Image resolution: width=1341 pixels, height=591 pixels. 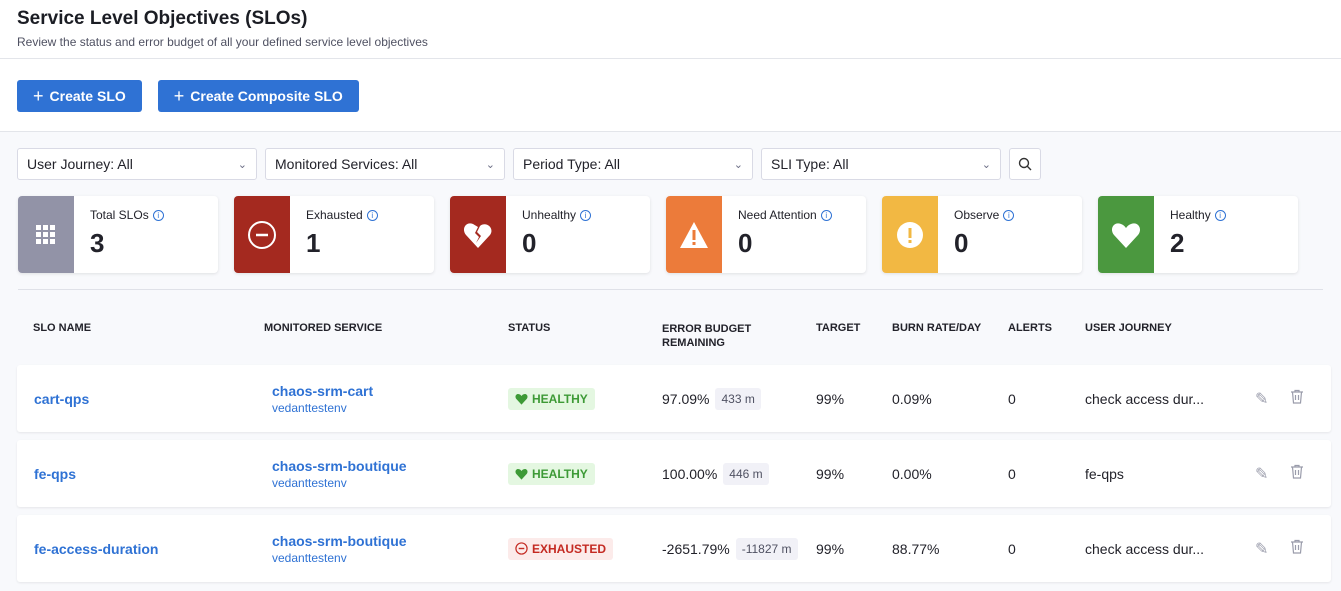 What do you see at coordinates (97, 243) in the screenshot?
I see `card-value: 3` at bounding box center [97, 243].